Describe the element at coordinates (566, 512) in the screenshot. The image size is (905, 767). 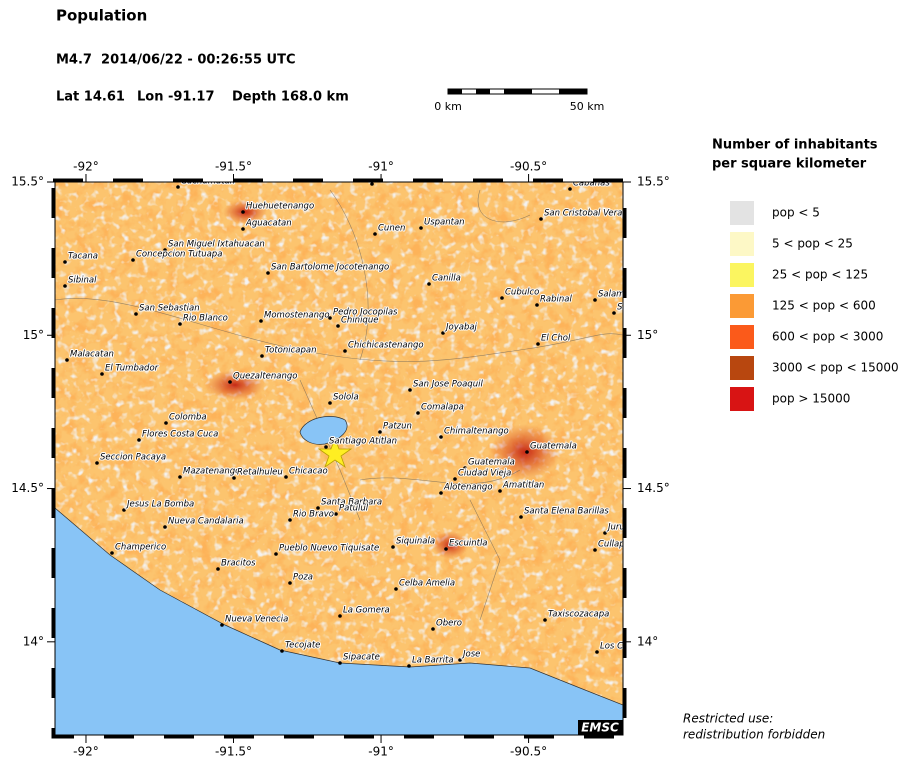
I see `place-label: Santa Elena Barillas` at that location.